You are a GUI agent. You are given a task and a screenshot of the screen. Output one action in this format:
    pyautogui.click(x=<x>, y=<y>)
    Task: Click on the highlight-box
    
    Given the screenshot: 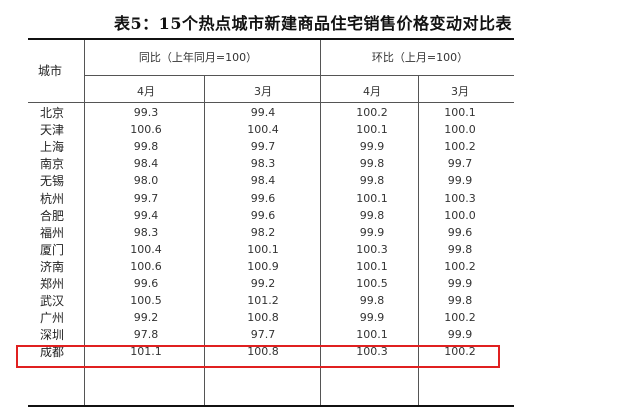 What is the action you would take?
    pyautogui.click(x=258, y=356)
    